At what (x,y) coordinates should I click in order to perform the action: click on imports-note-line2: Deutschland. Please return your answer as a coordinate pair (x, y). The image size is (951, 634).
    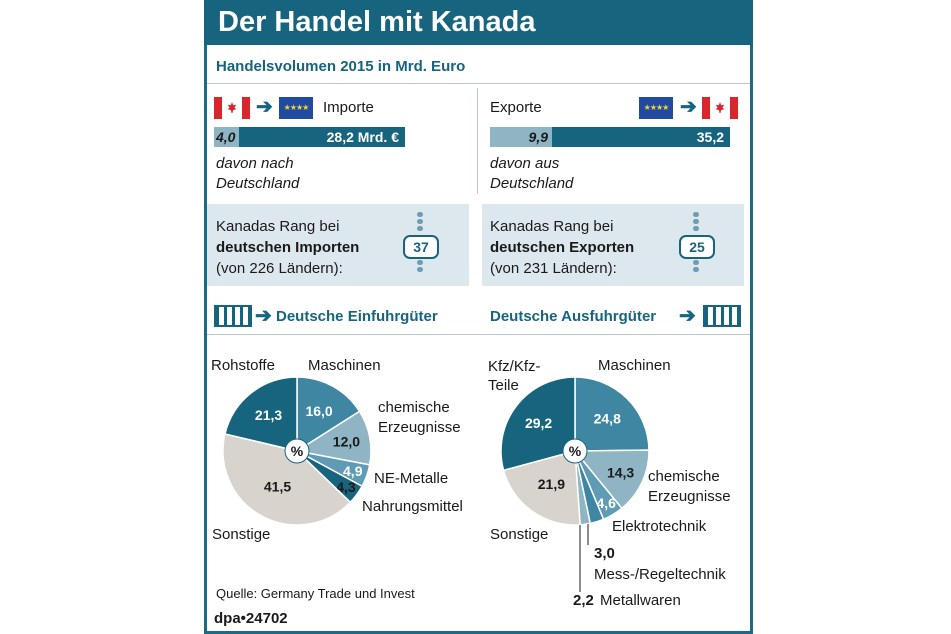
    Looking at the image, I should click on (258, 183).